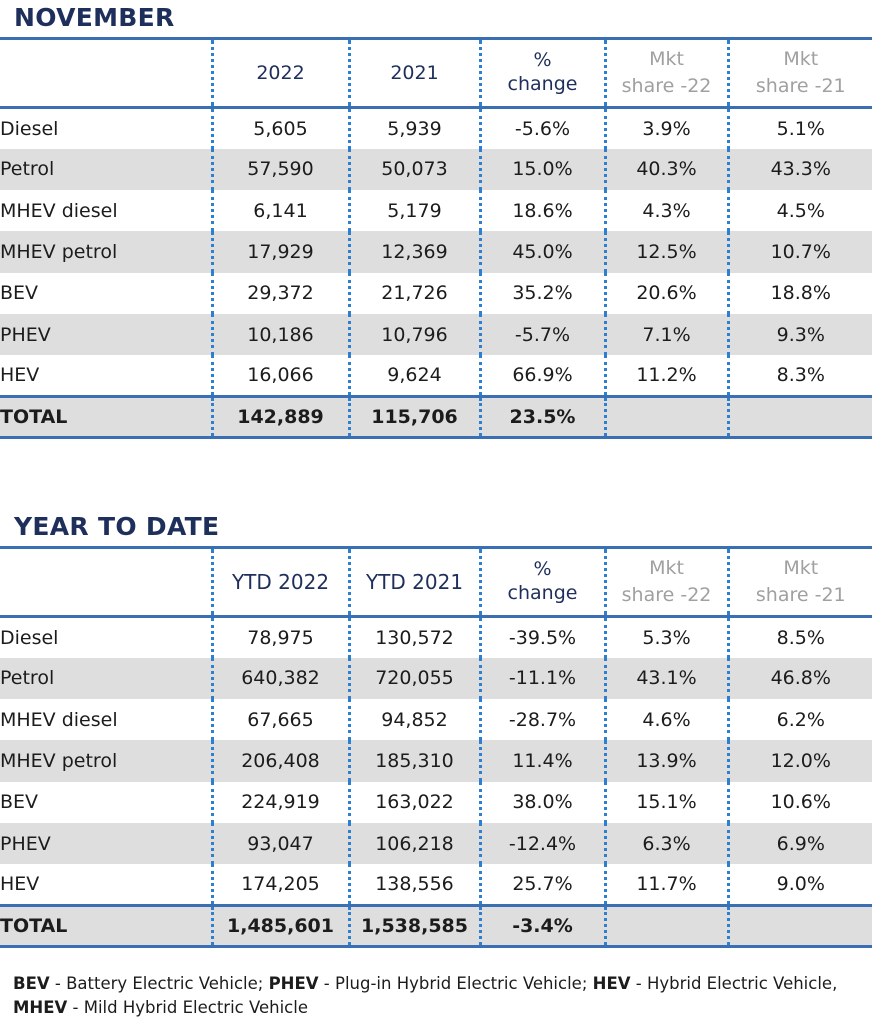  Describe the element at coordinates (436, 761) in the screenshot. I see `table-row: MHEV petrol 206,408 185,310 11.4% 13.9% 12.0%` at that location.